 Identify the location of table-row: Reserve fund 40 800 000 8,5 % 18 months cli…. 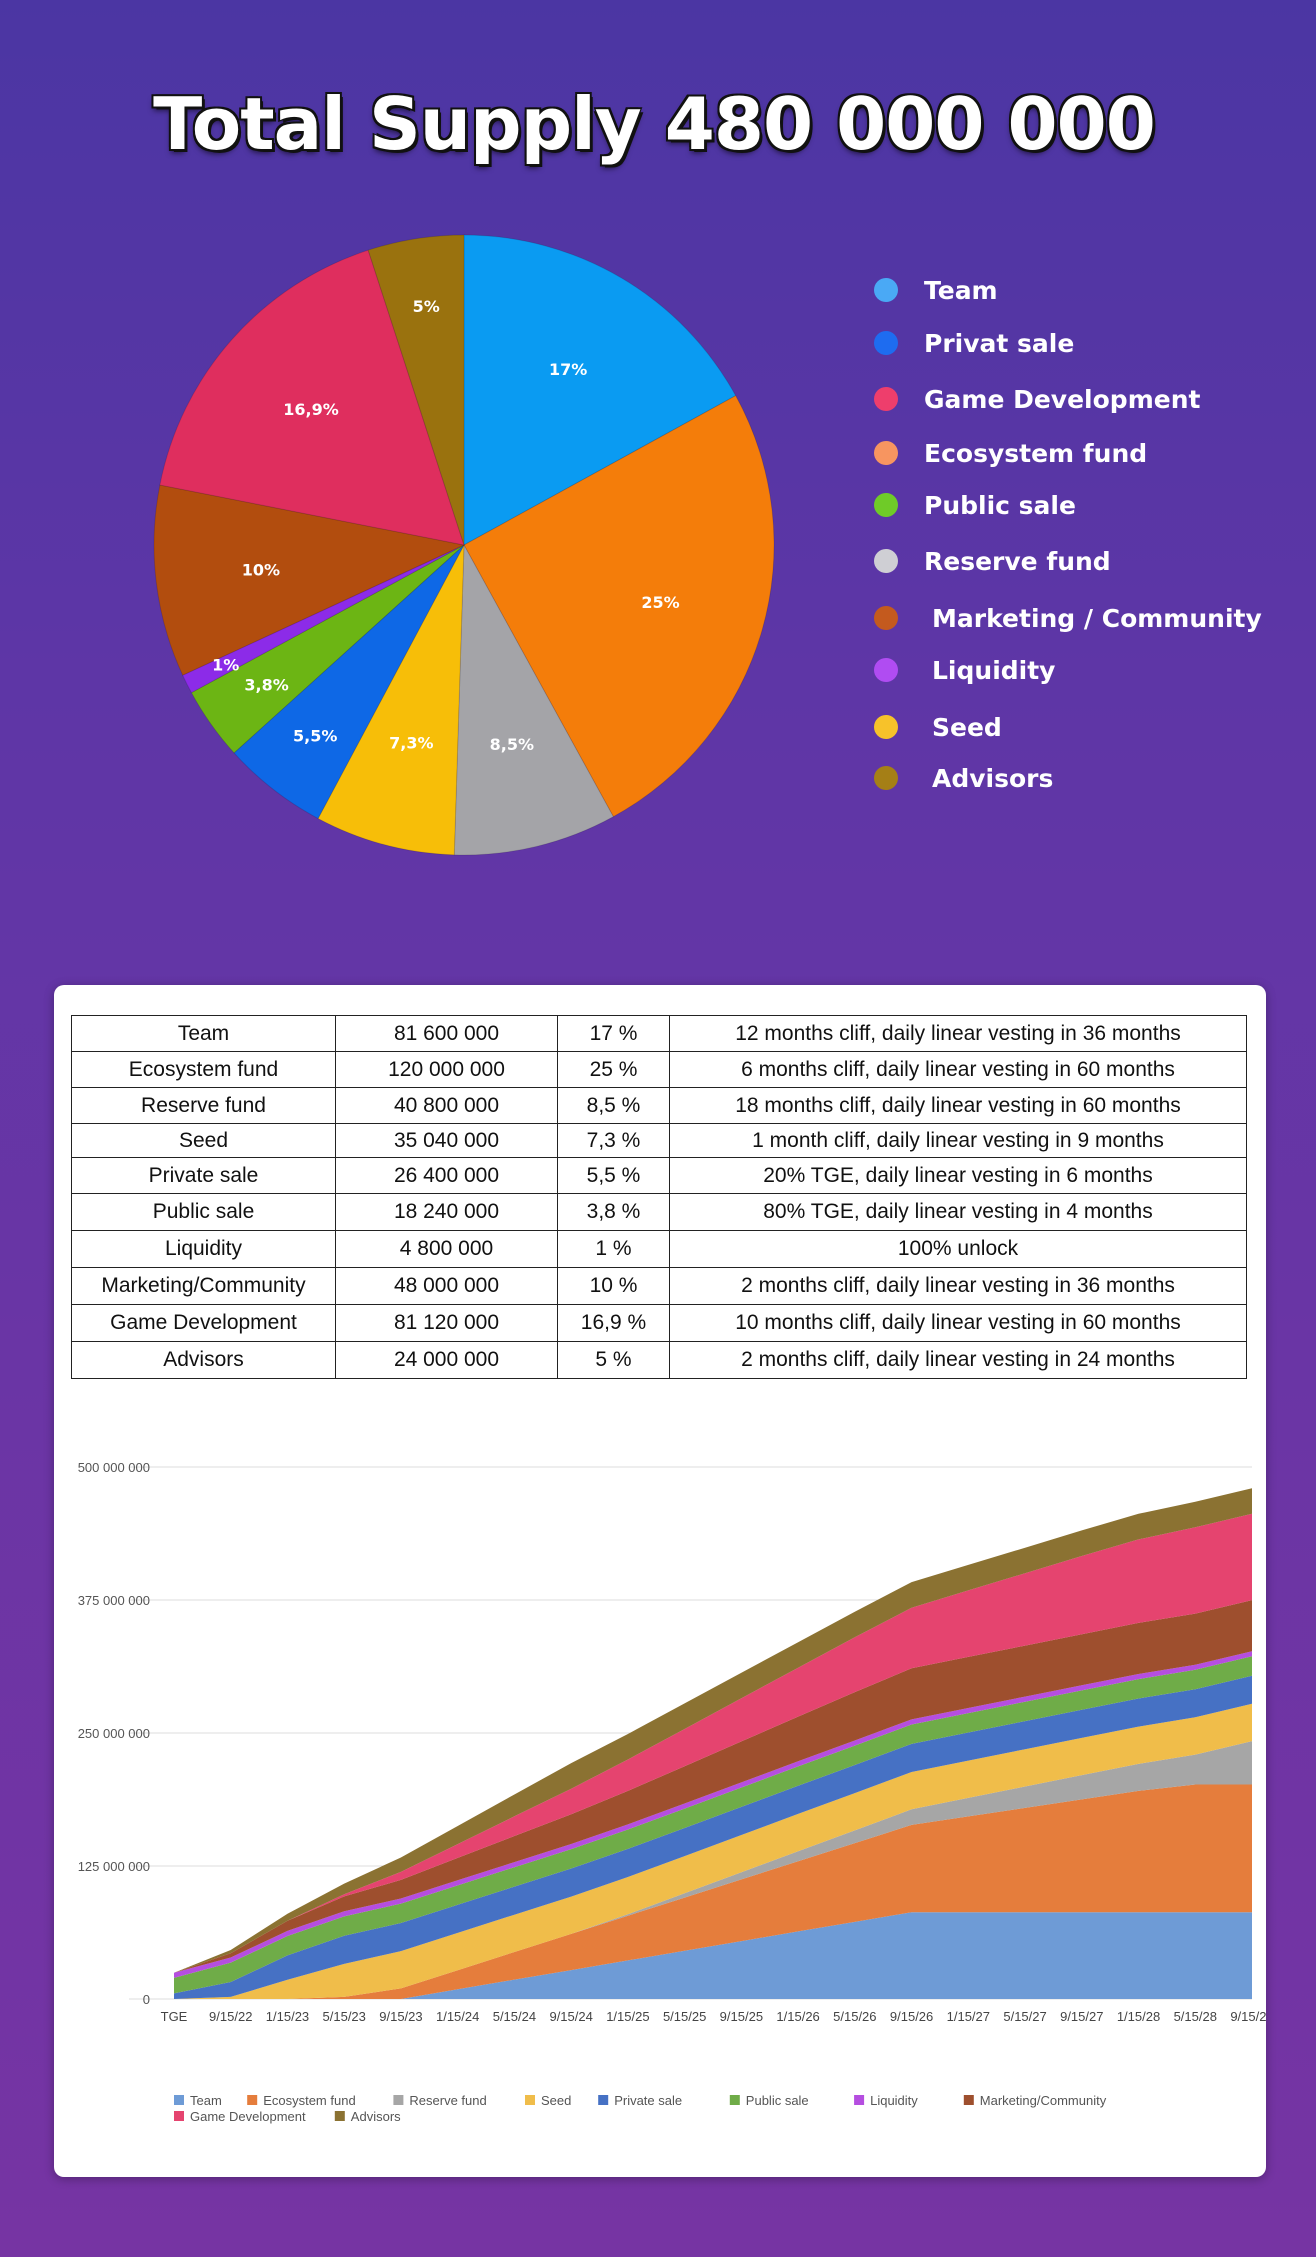
(659, 1105).